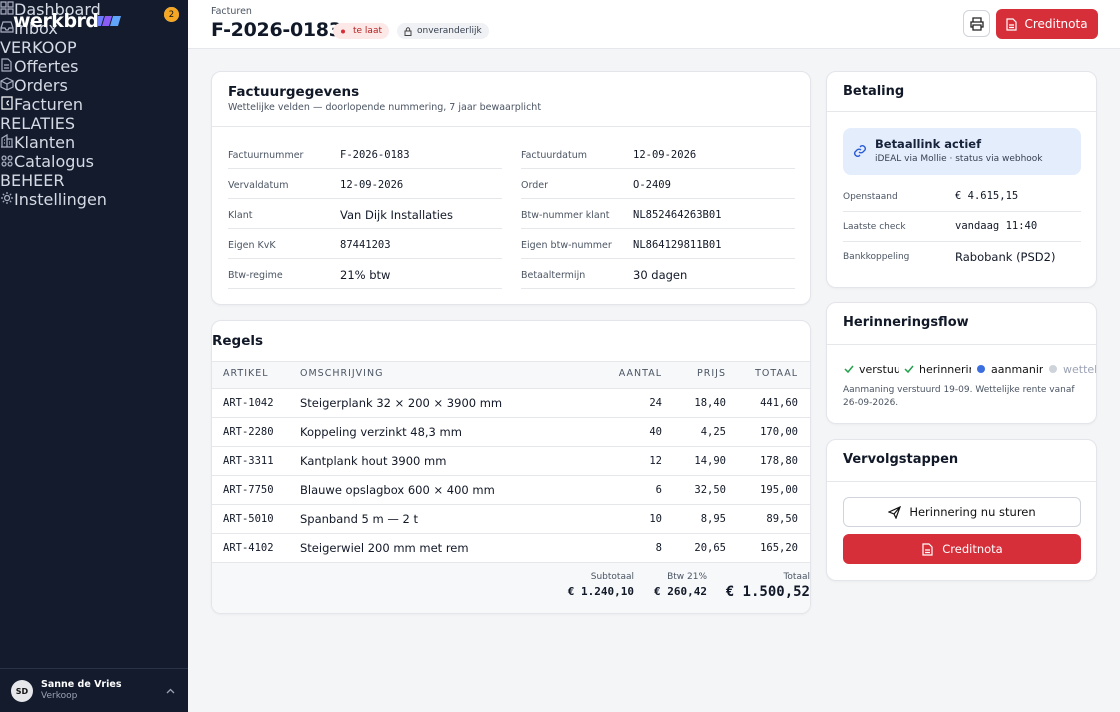 Image resolution: width=1120 pixels, height=712 pixels. Describe the element at coordinates (171, 14) in the screenshot. I see `nav-badge: 2` at that location.